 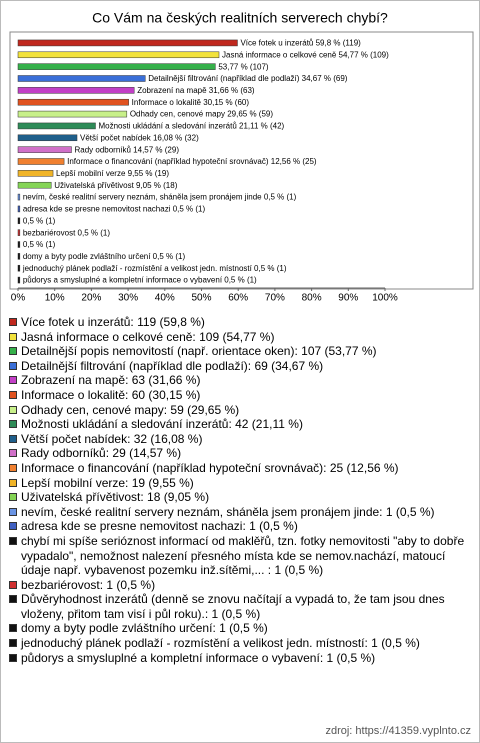 I want to click on legend-entry: Uživatelská přívětivost: 18 (9,05 %), so click(x=240, y=497).